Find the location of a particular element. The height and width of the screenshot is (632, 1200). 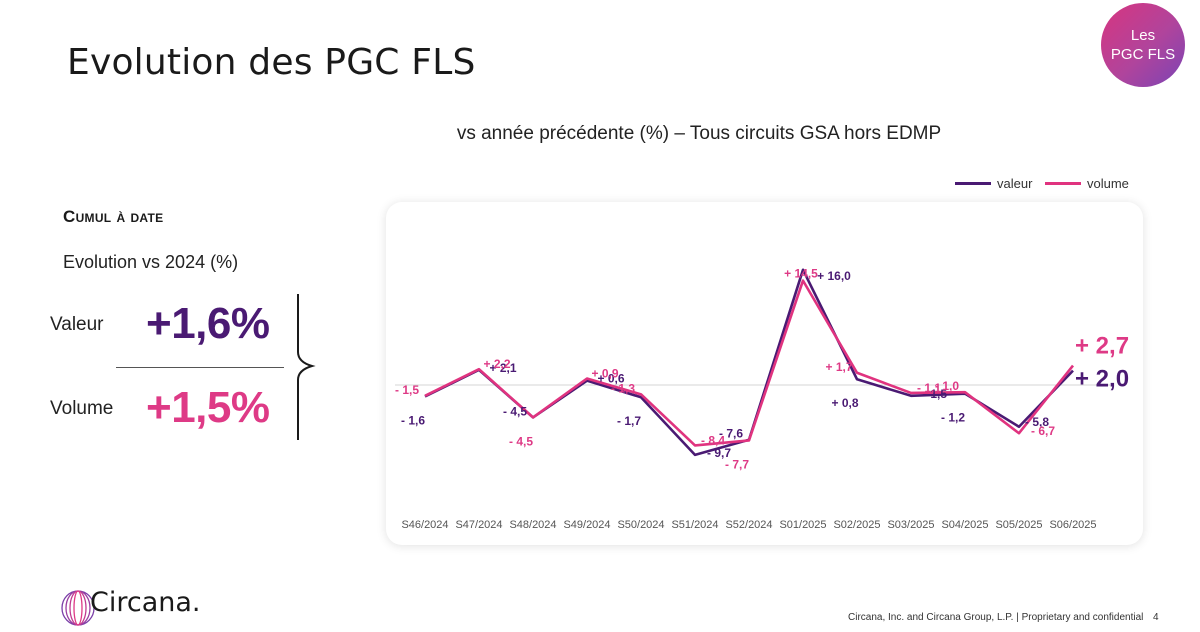

brace-icon is located at coordinates (306, 367).